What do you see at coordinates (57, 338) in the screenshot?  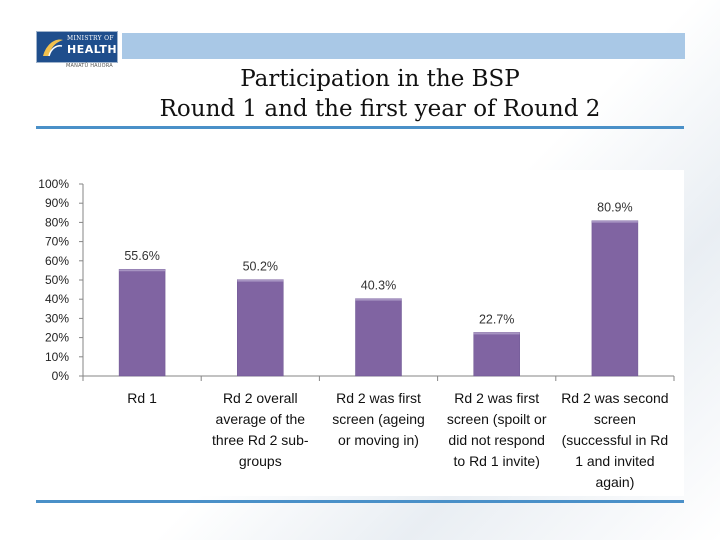 I see `y-tick-label: 20%` at bounding box center [57, 338].